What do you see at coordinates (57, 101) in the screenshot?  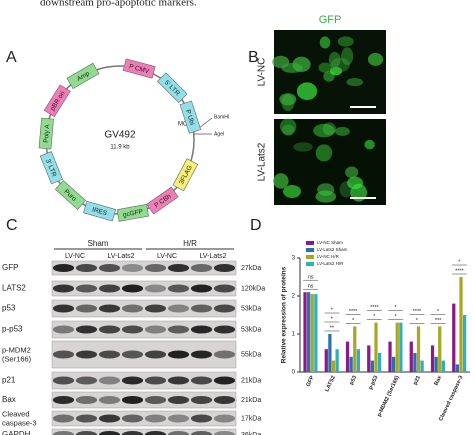 I see `feature: pBR ori` at bounding box center [57, 101].